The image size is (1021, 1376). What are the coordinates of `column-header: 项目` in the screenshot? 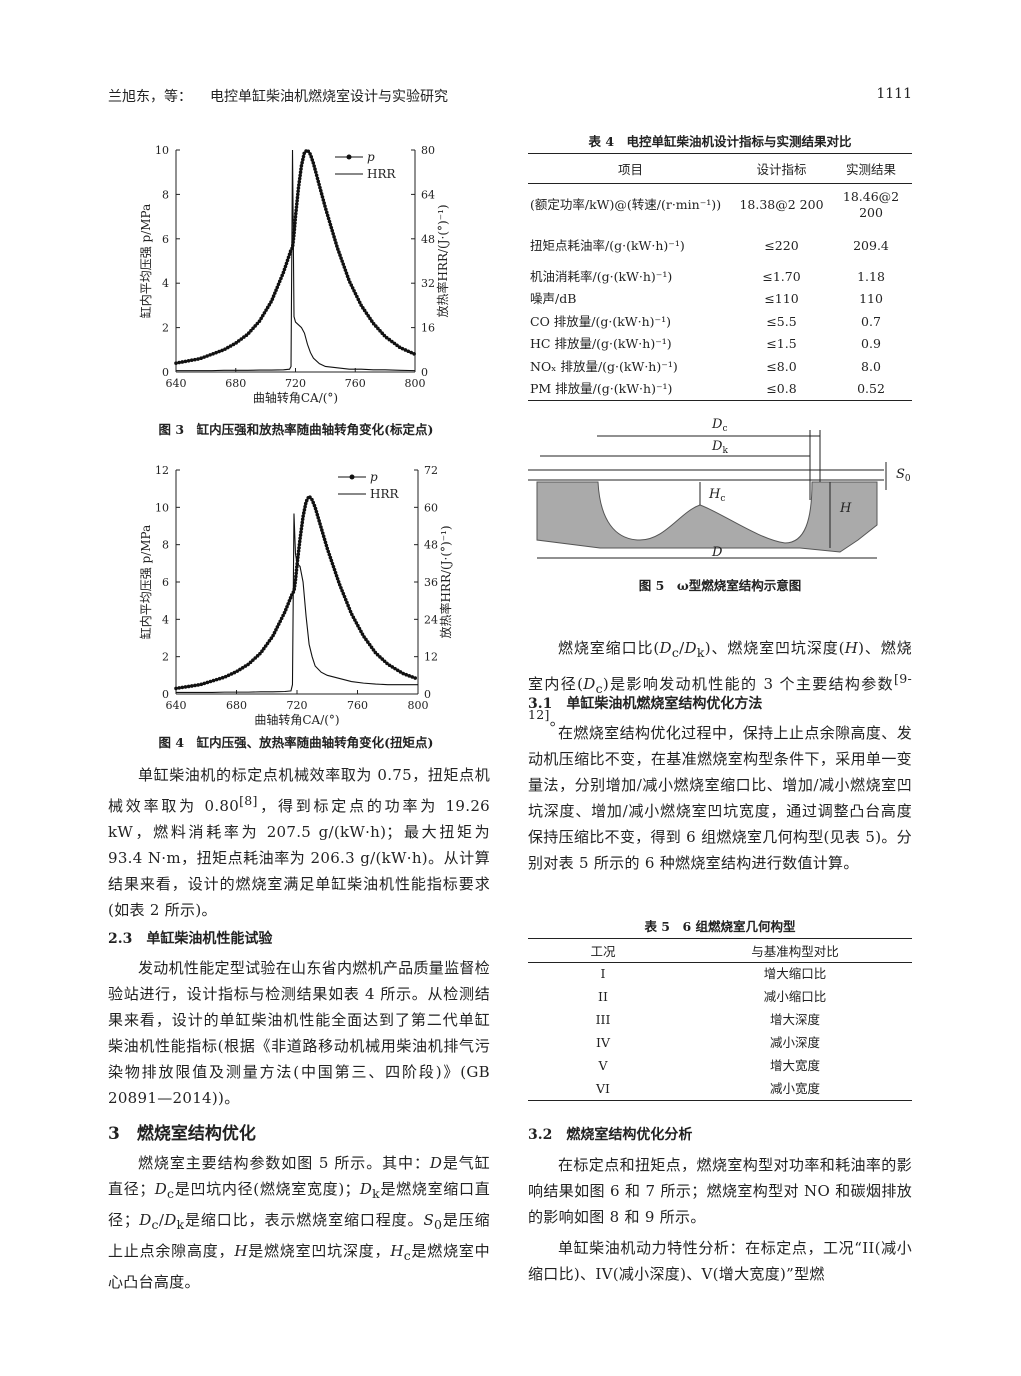 It's located at (630, 168).